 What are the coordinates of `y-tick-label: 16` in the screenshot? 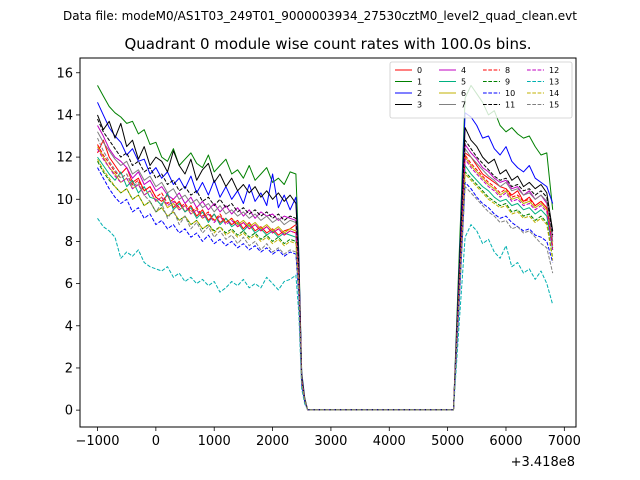 It's located at (64, 73).